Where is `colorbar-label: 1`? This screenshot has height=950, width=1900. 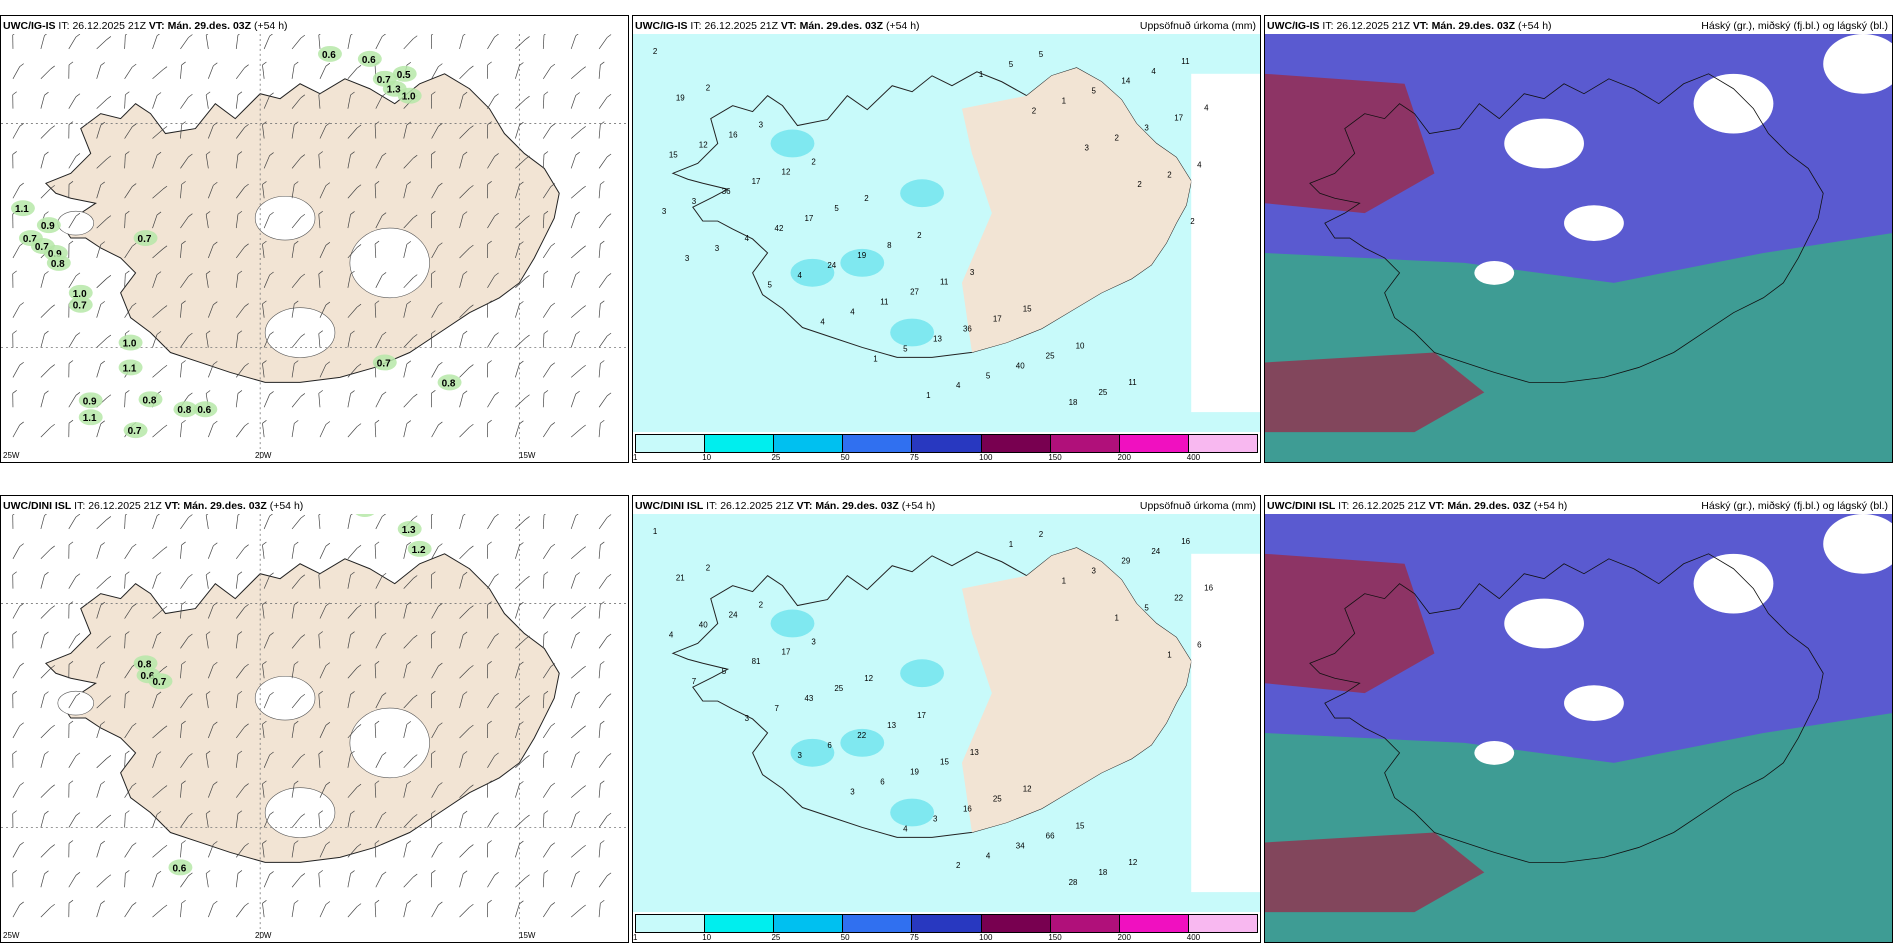 colorbar-label: 1 is located at coordinates (635, 457).